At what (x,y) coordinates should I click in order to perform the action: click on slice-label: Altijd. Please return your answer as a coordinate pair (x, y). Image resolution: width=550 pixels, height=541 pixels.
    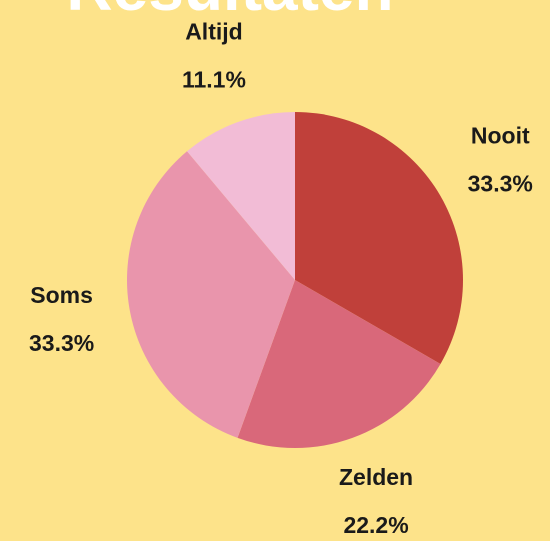
    Looking at the image, I should click on (214, 31).